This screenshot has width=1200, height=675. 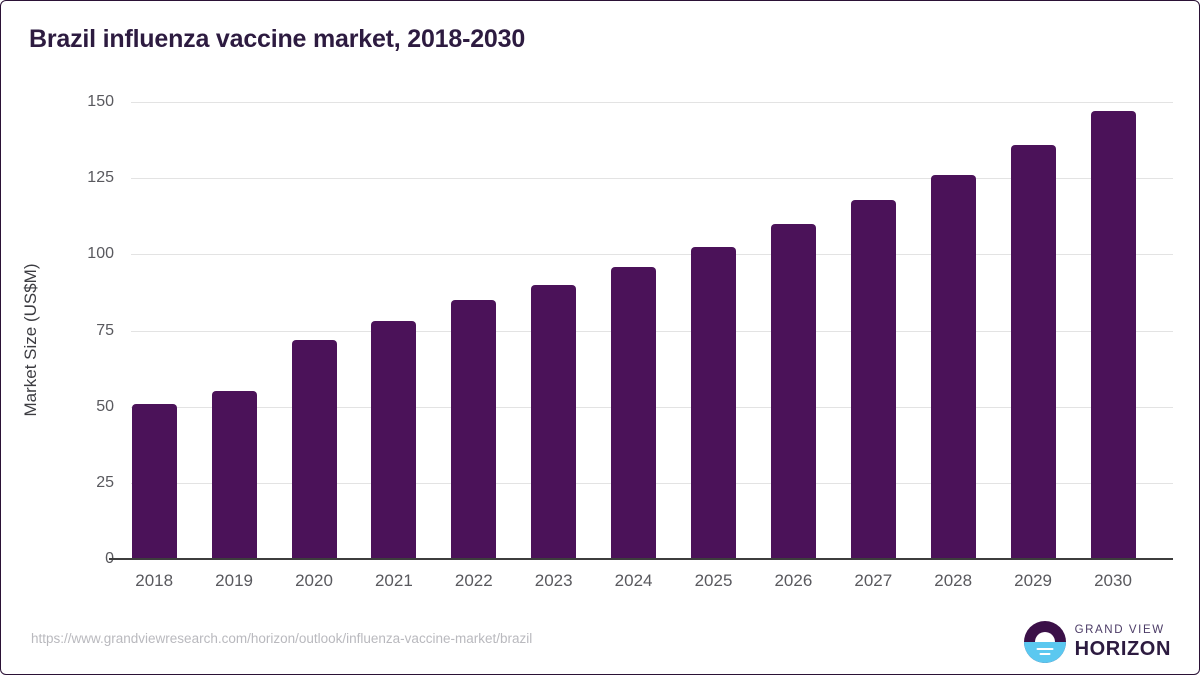 What do you see at coordinates (105, 482) in the screenshot?
I see `y-axis-tick-label: 25` at bounding box center [105, 482].